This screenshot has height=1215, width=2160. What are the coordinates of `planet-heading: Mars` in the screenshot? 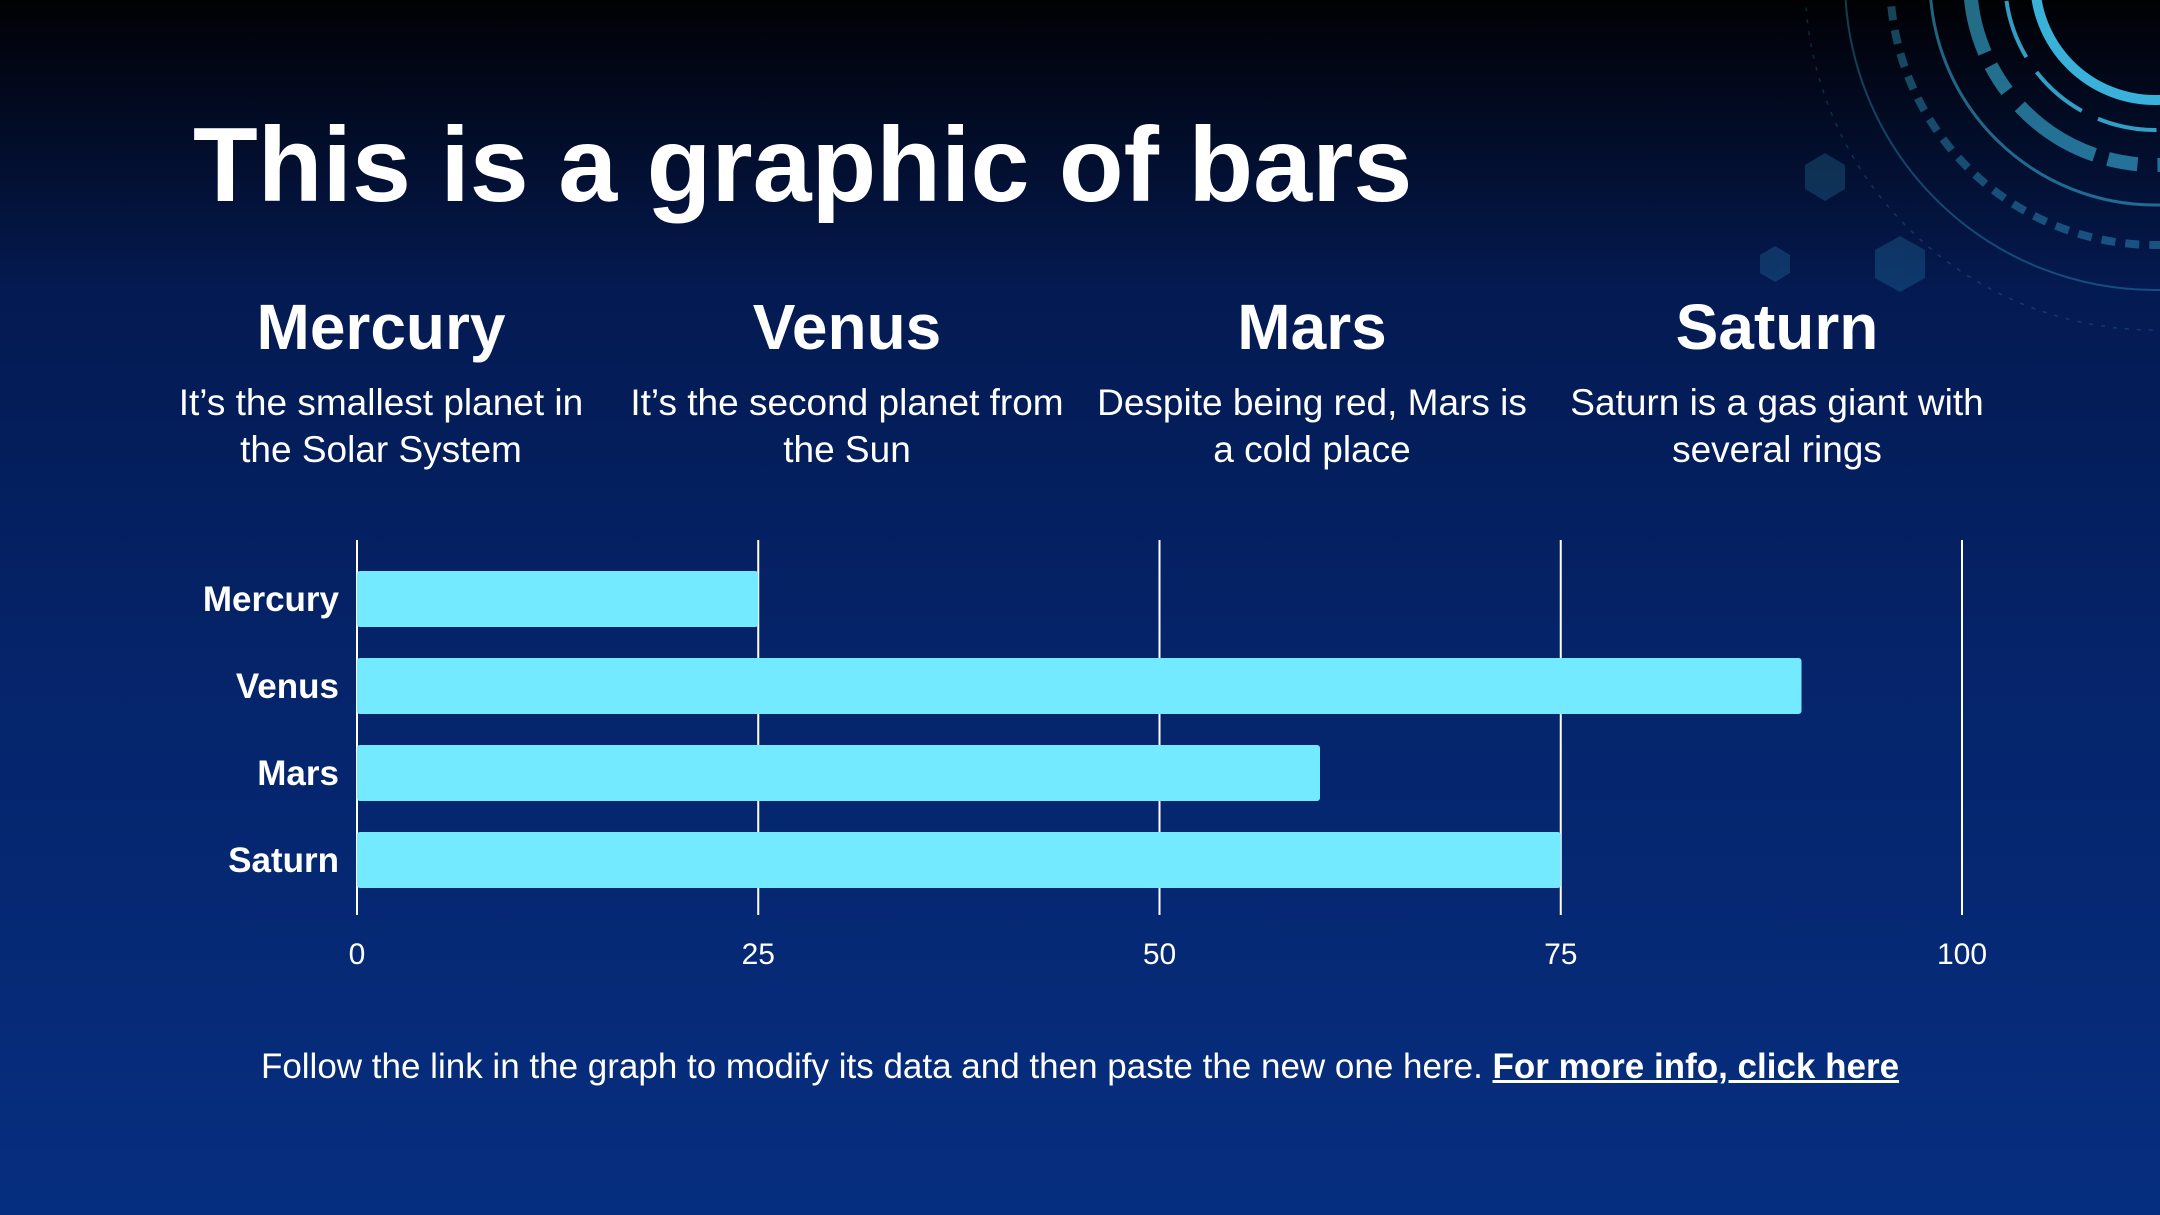 It's located at (1312, 327).